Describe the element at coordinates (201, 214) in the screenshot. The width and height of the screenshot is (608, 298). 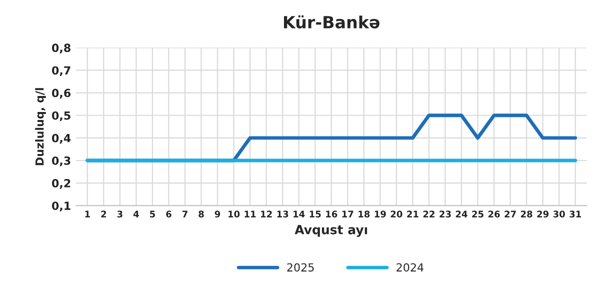
I see `x-tick-label: 8` at that location.